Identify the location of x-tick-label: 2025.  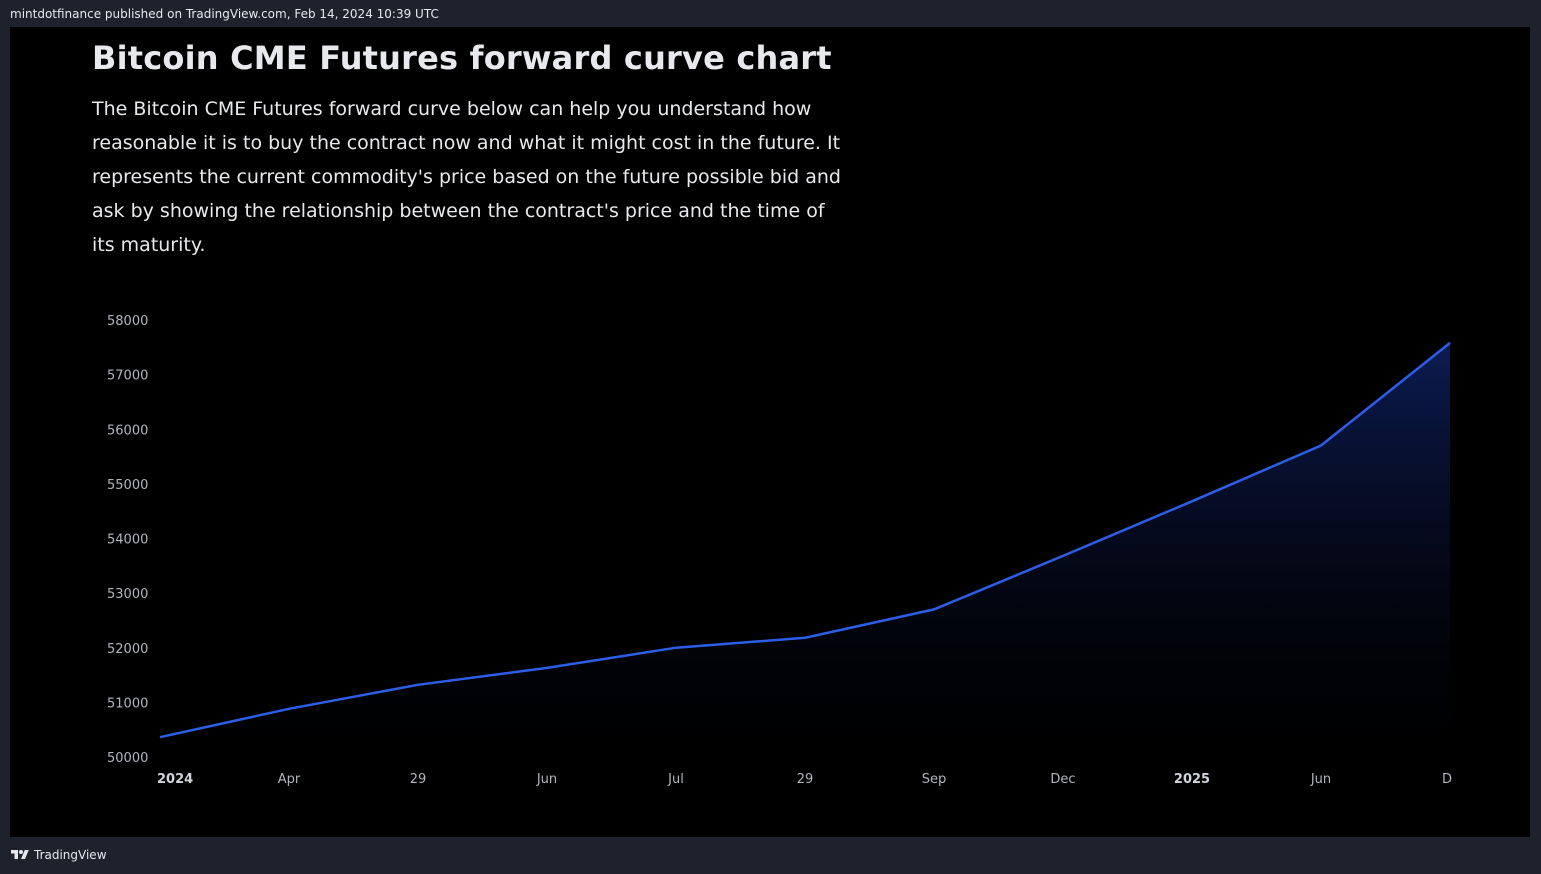
(1192, 779).